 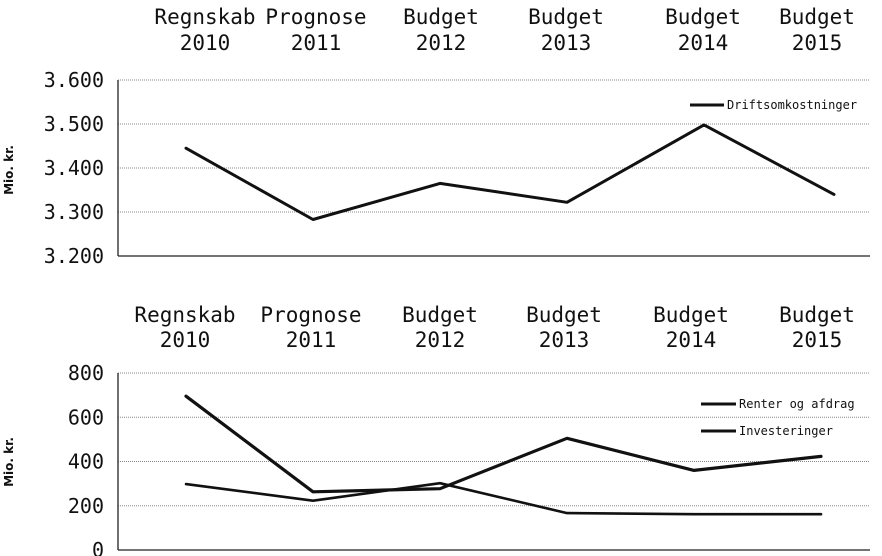 What do you see at coordinates (792, 105) in the screenshot?
I see `legend-label: Driftsomkostninger` at bounding box center [792, 105].